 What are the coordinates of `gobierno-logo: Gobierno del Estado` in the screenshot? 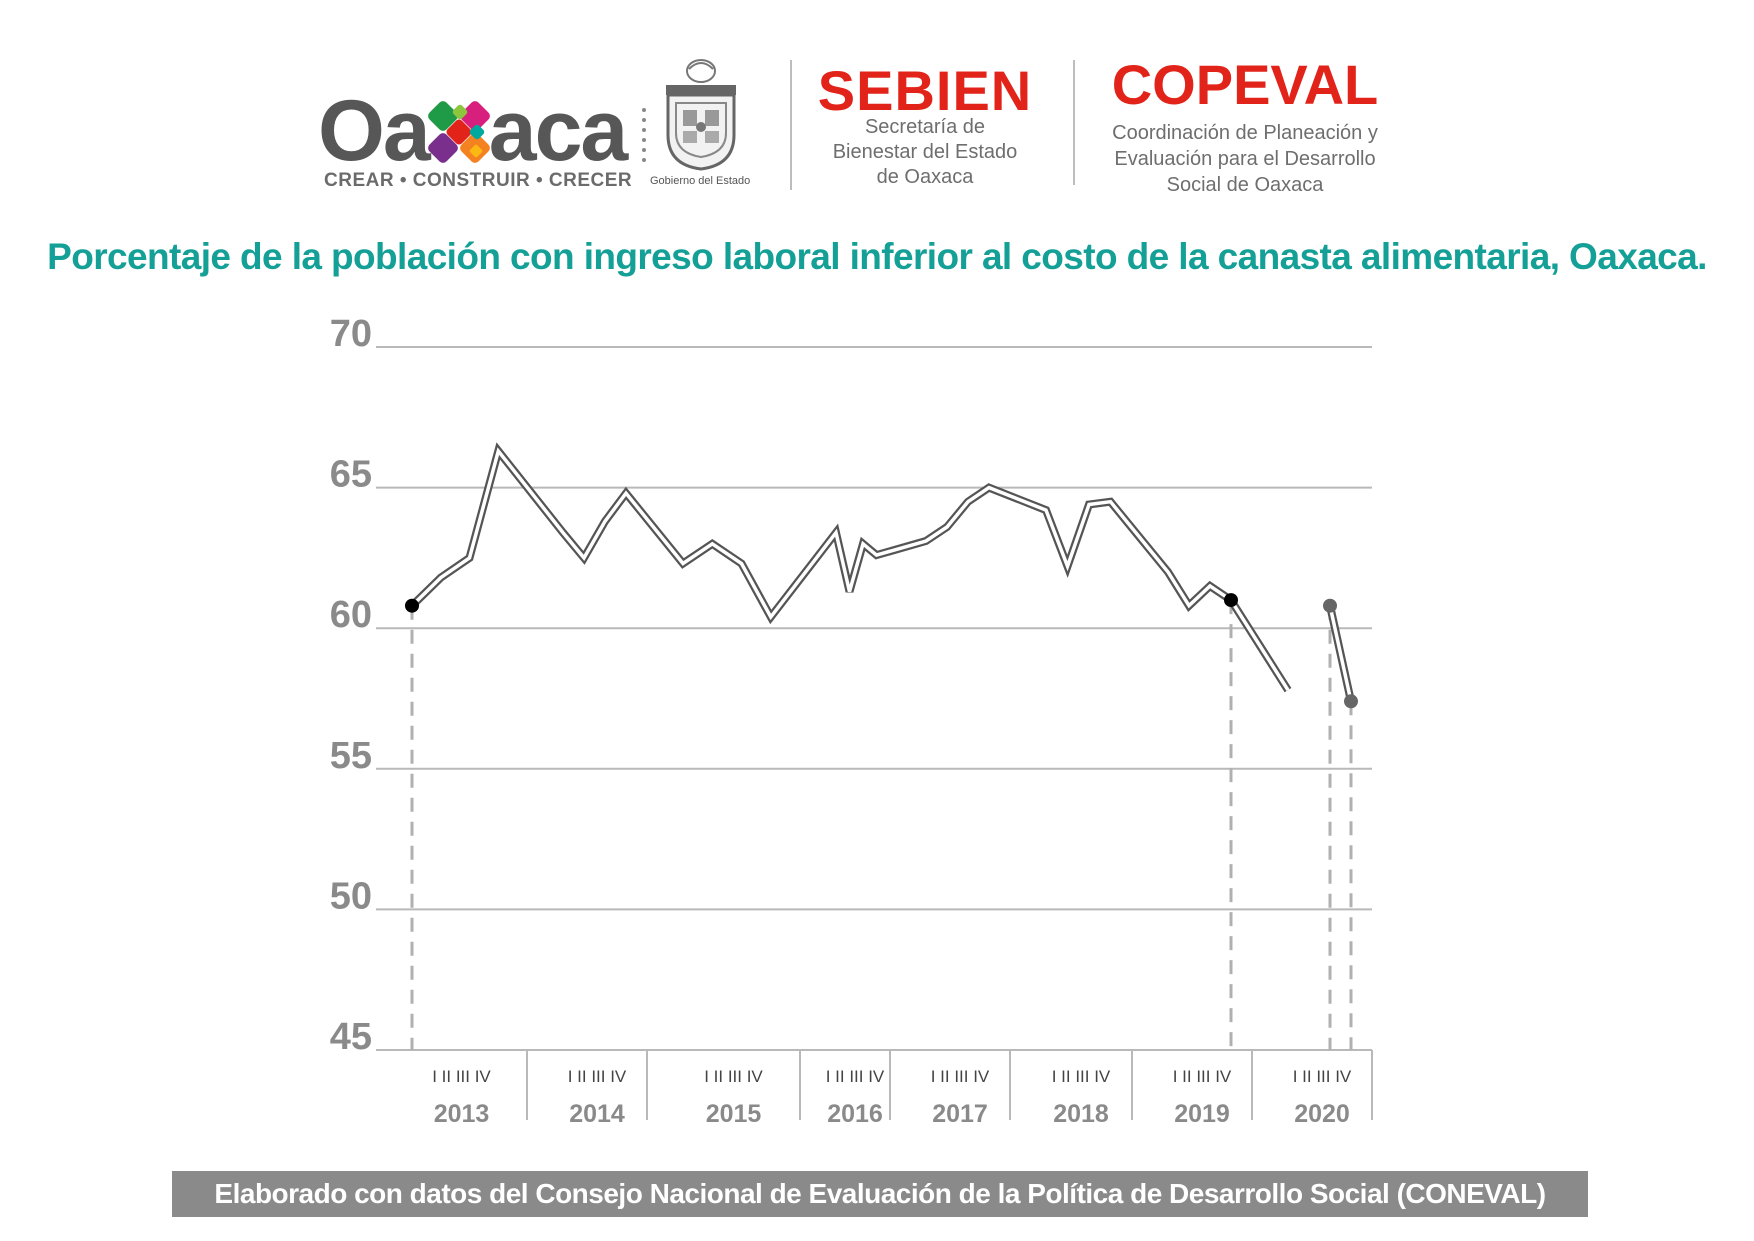 It's located at (703, 122).